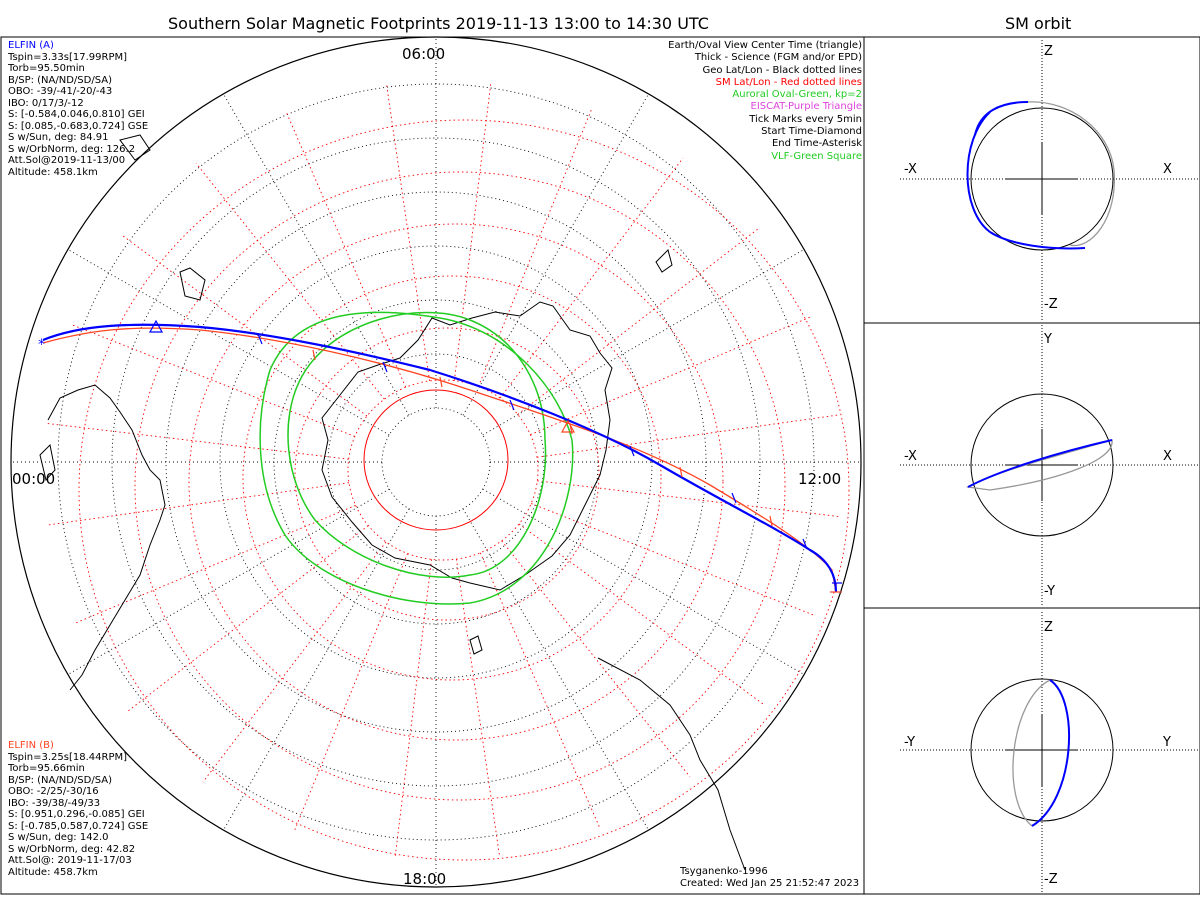 Image resolution: width=1200 pixels, height=900 pixels. I want to click on time-label-left: 00:00, so click(34, 479).